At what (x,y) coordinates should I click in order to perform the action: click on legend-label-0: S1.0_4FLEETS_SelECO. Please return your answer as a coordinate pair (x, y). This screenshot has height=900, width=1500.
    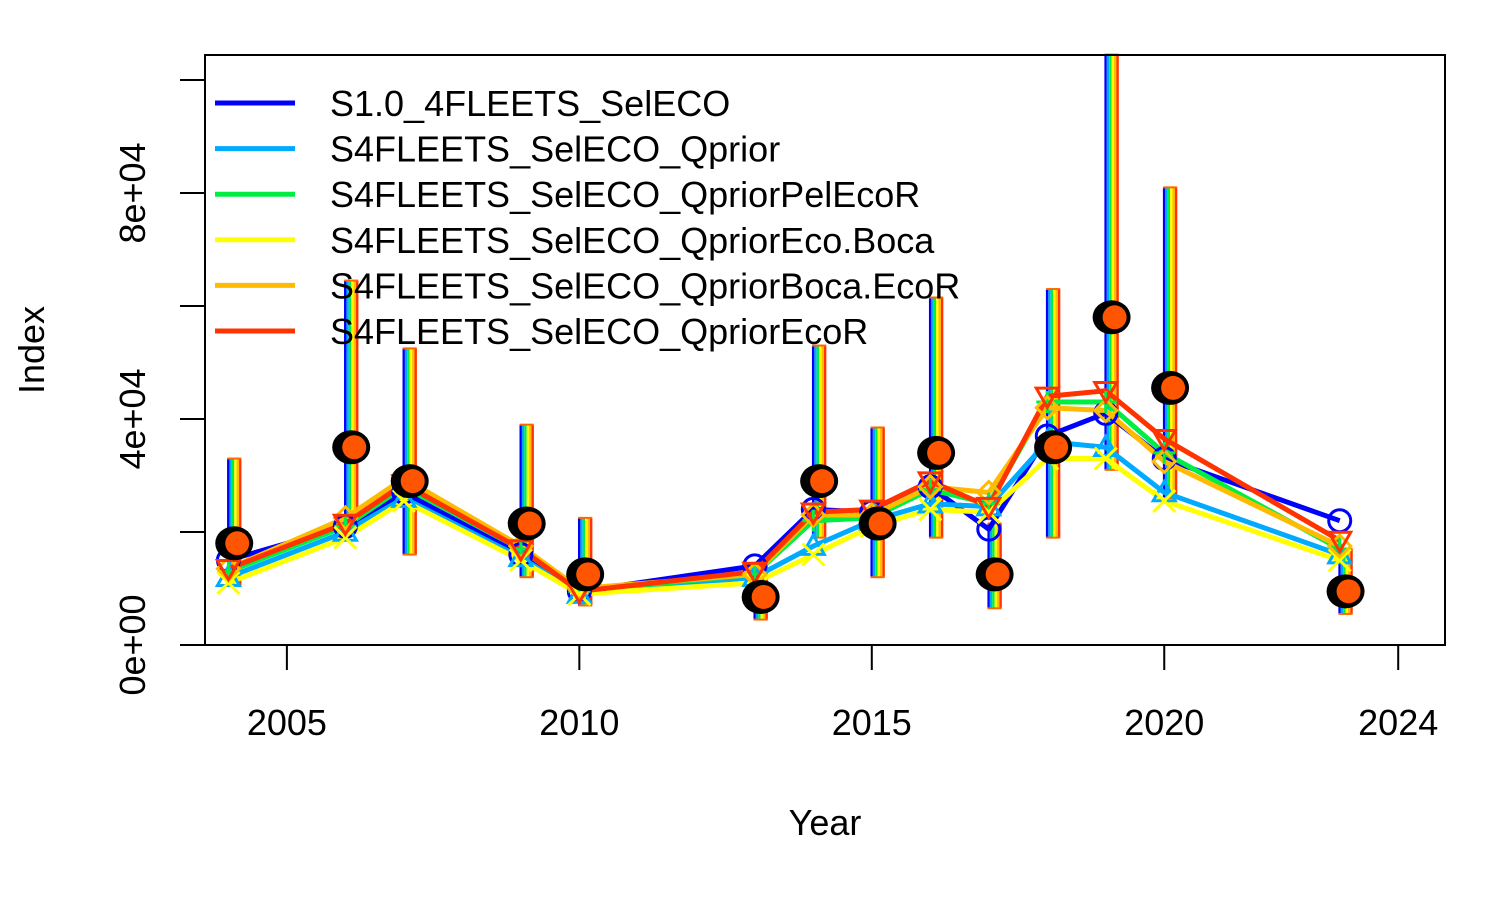
    Looking at the image, I should click on (530, 103).